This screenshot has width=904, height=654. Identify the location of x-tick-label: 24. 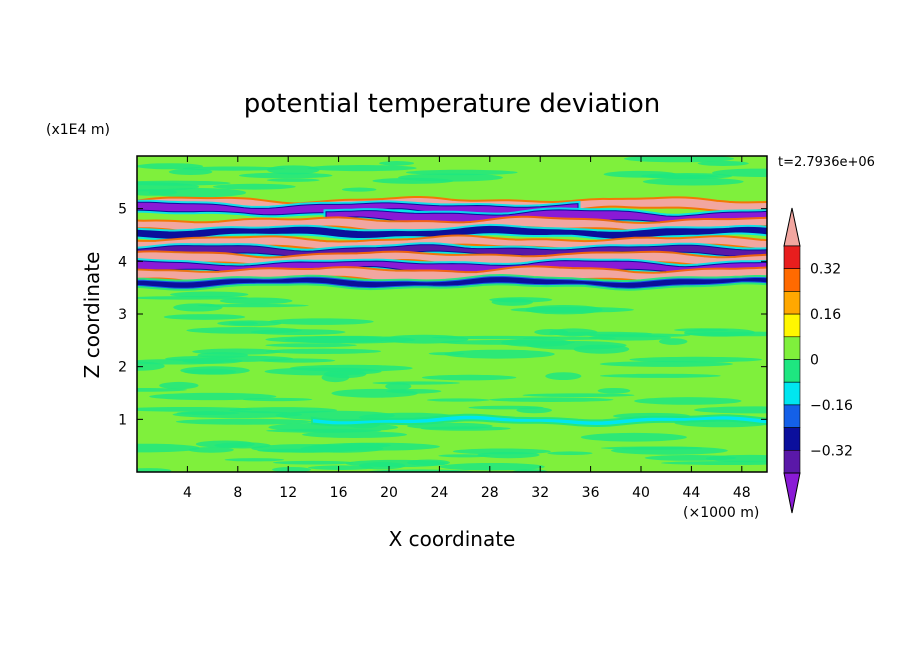
(439, 493).